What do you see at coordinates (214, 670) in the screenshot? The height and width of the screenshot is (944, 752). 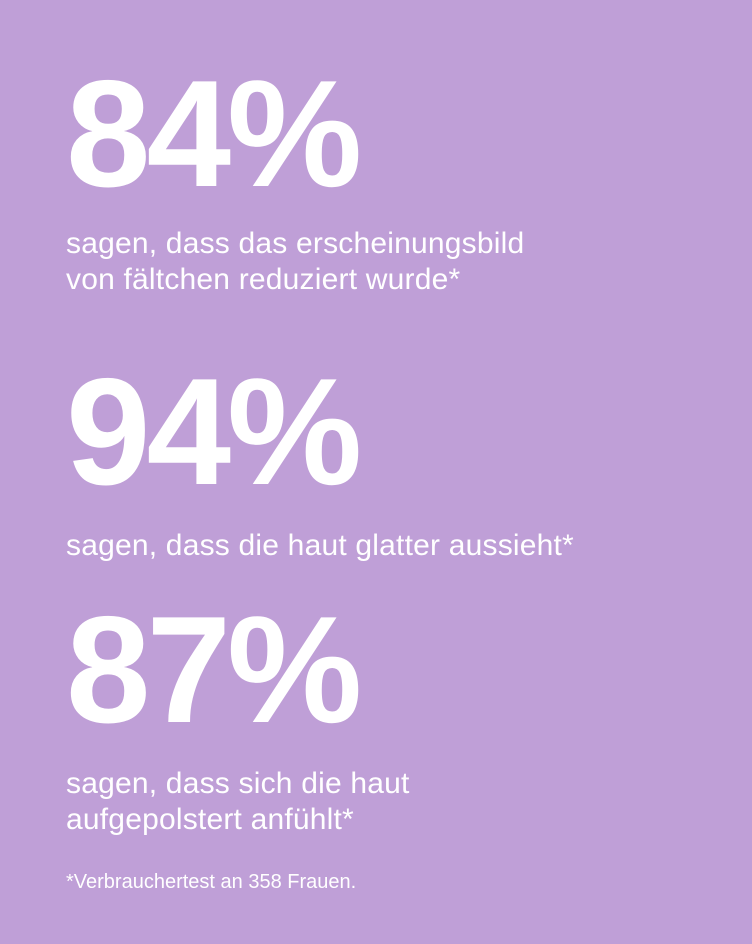 I see `stat-value: 87%` at bounding box center [214, 670].